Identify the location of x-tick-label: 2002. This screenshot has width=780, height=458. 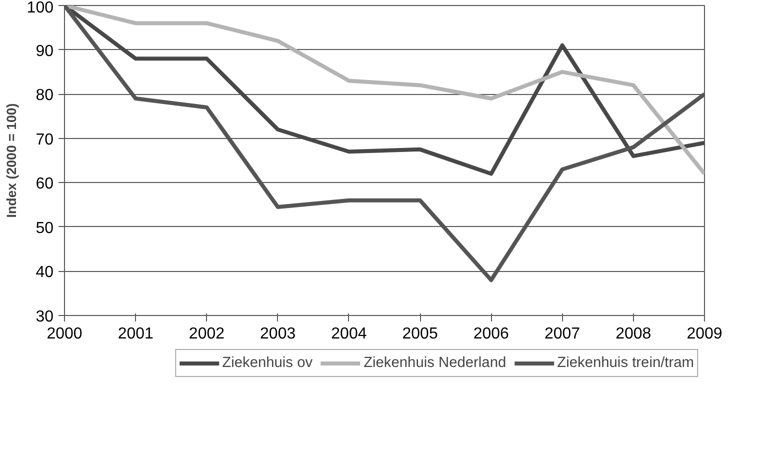
(206, 334).